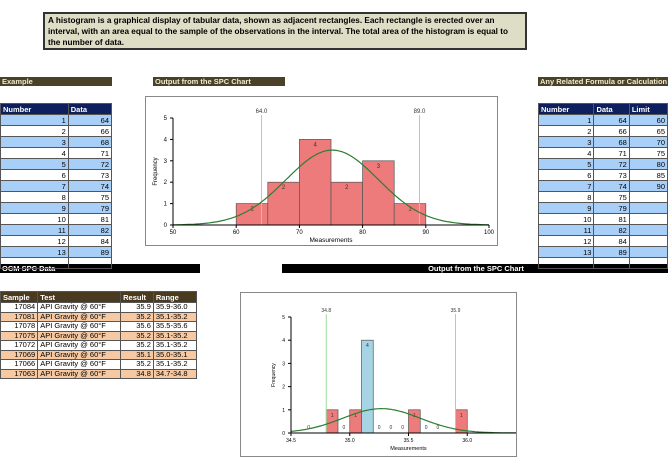  Describe the element at coordinates (137, 307) in the screenshot. I see `table-cell: 35.9` at that location.